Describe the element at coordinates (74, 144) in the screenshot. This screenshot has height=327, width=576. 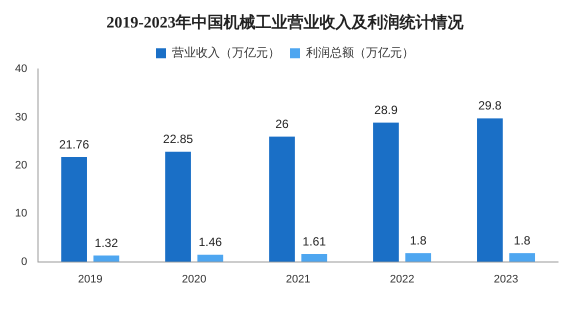
I see `data-label: 21.76` at that location.